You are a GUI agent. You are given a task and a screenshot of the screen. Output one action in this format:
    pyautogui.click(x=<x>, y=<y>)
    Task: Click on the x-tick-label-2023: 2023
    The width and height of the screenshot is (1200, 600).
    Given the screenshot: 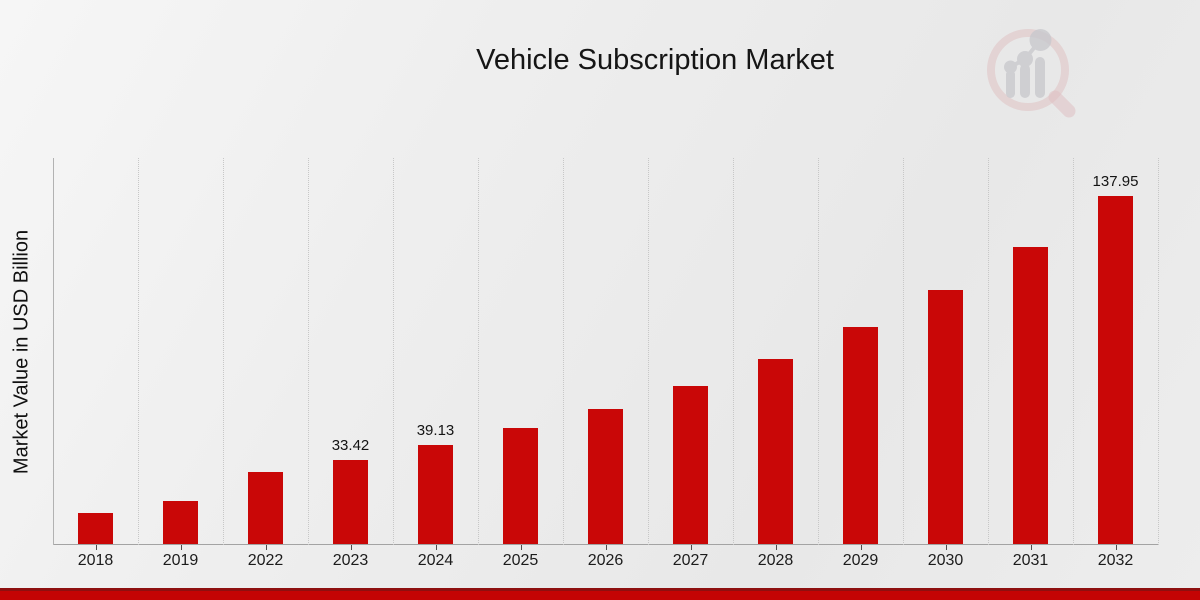 What is the action you would take?
    pyautogui.click(x=350, y=560)
    